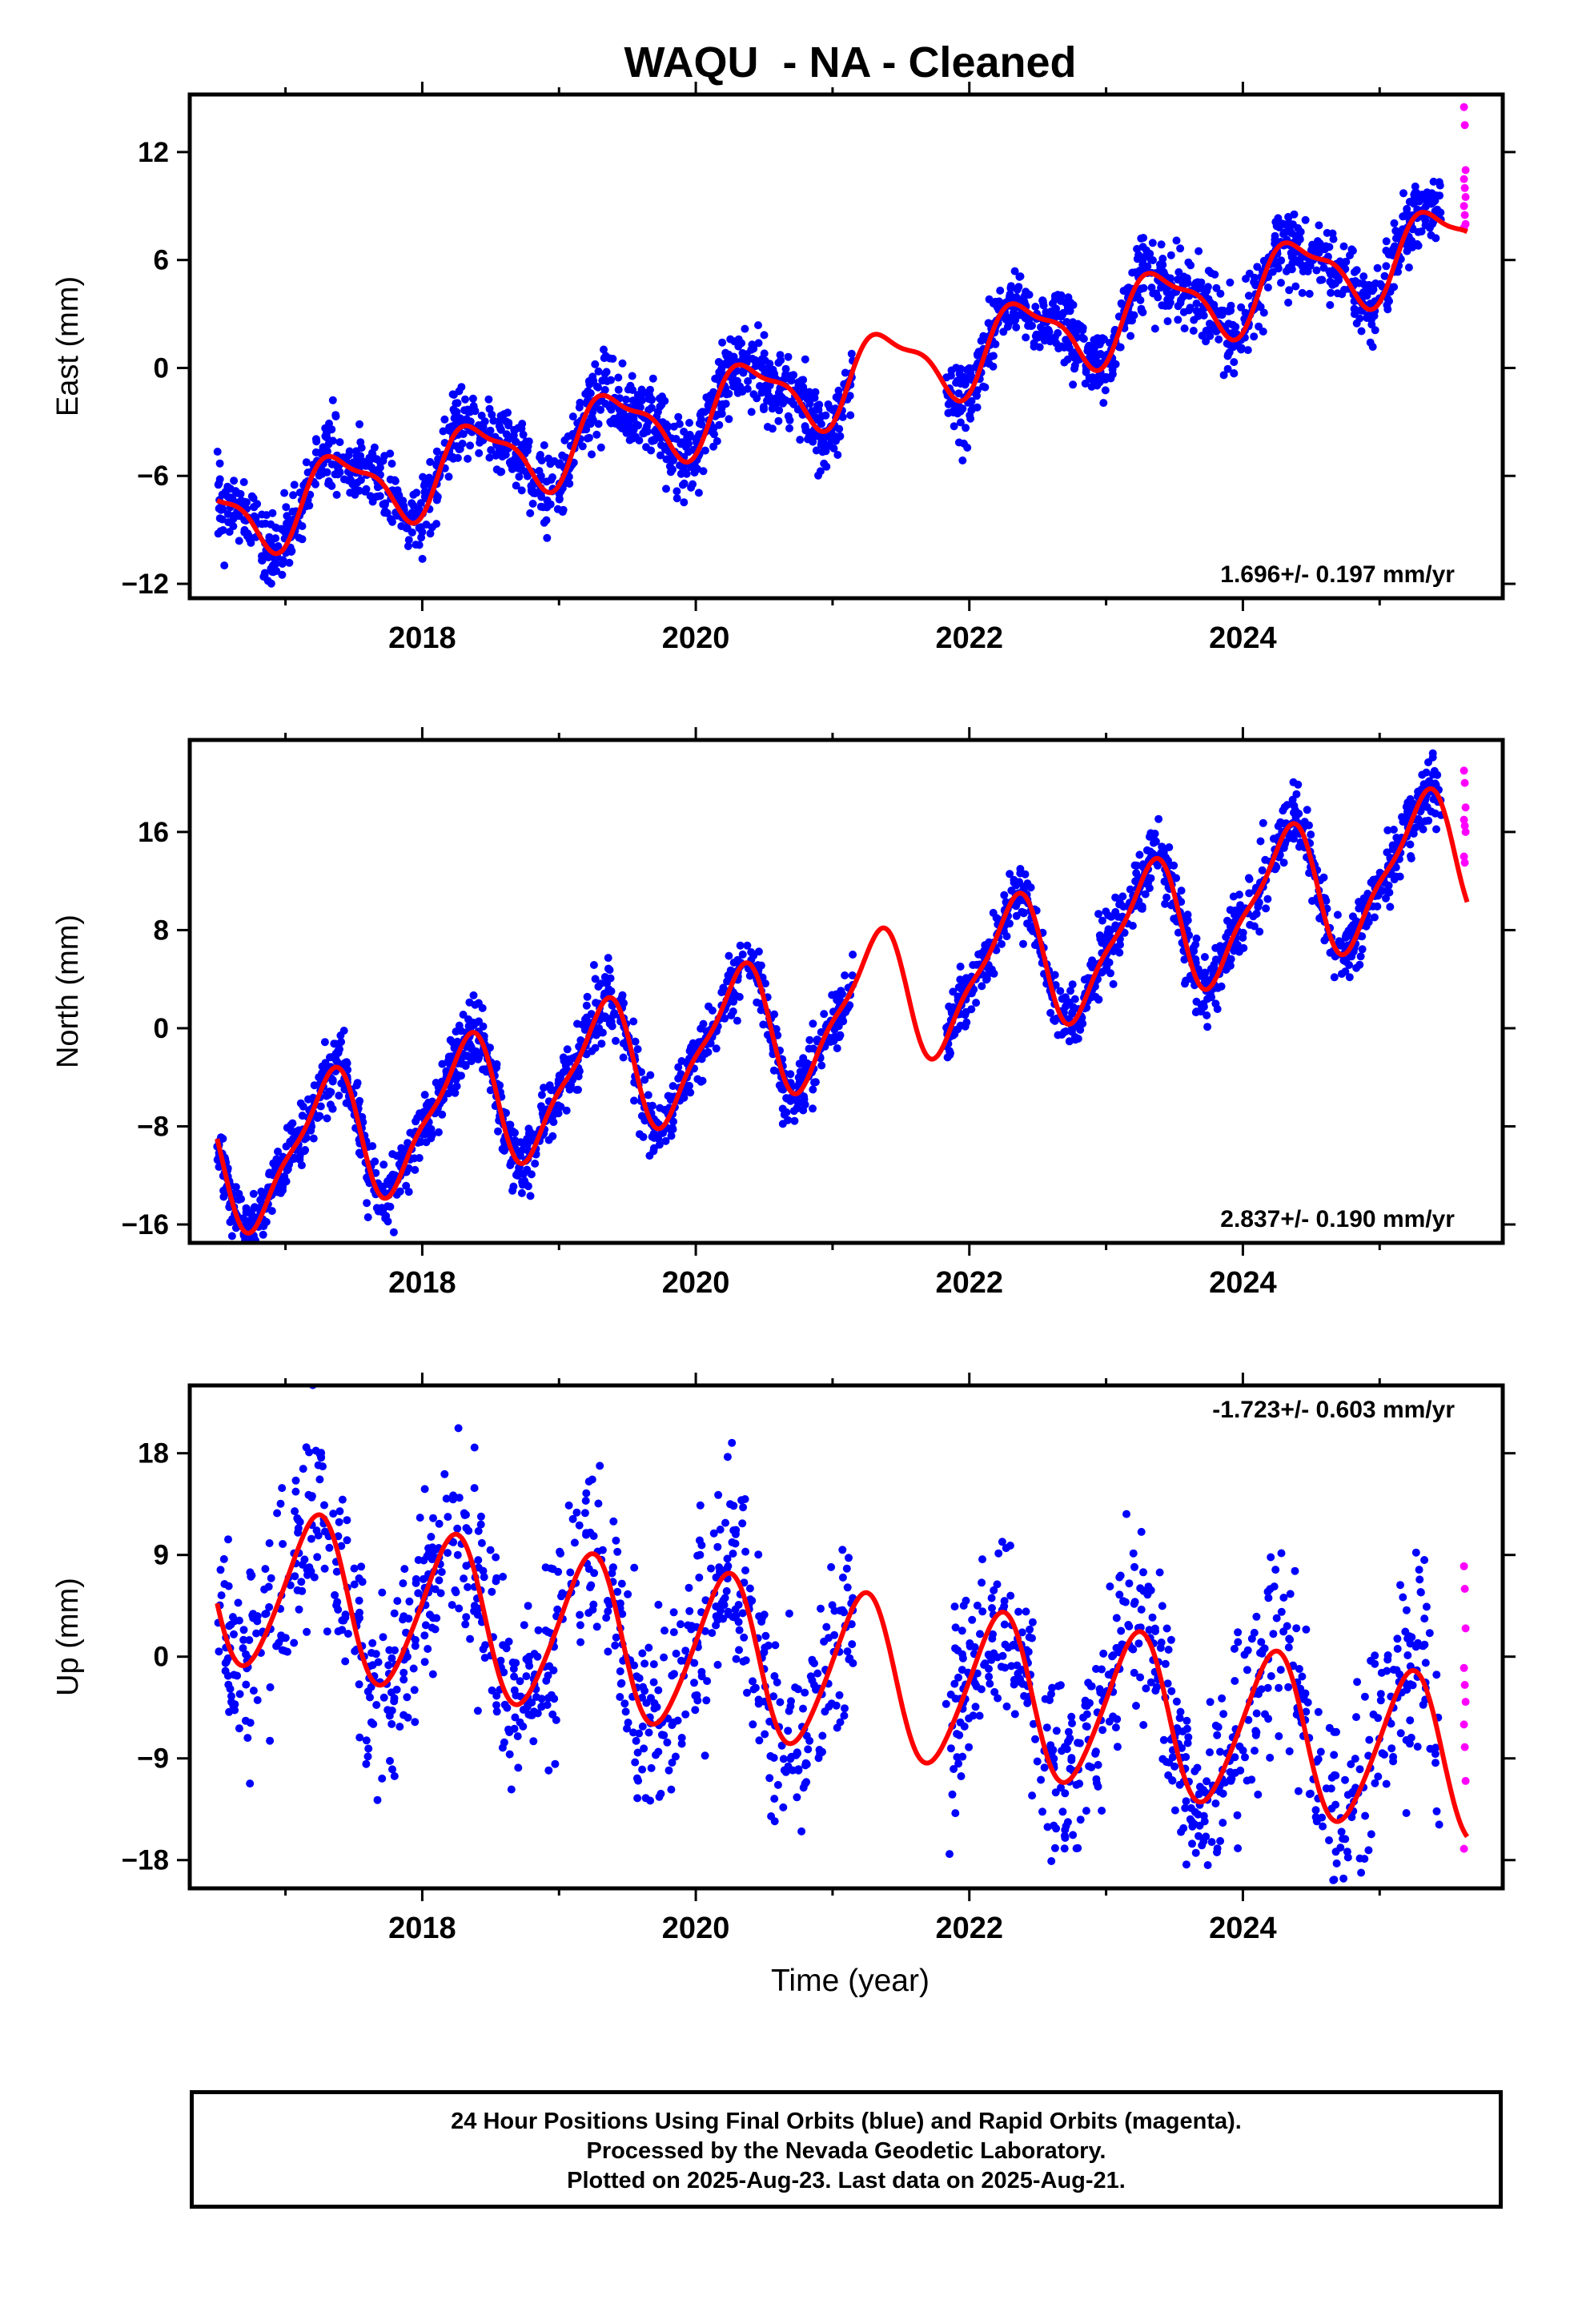  Describe the element at coordinates (145, 1224) in the screenshot. I see `north-ytick-label: −16` at that location.